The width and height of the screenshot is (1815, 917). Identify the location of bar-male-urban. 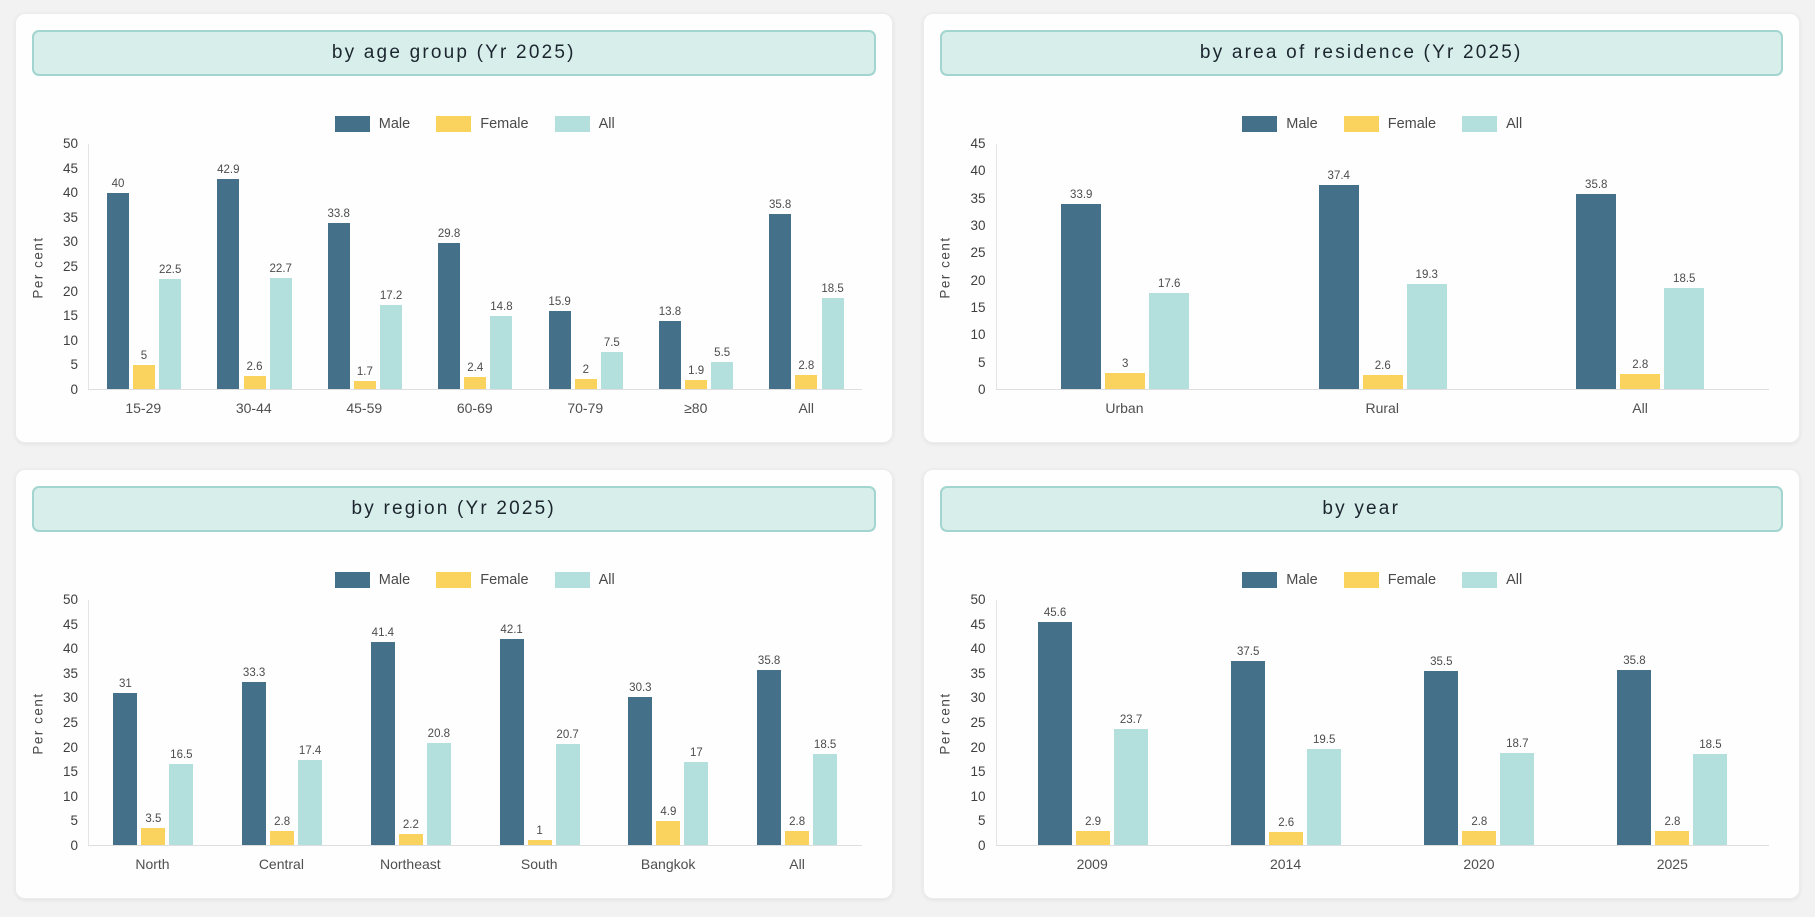
(1081, 296).